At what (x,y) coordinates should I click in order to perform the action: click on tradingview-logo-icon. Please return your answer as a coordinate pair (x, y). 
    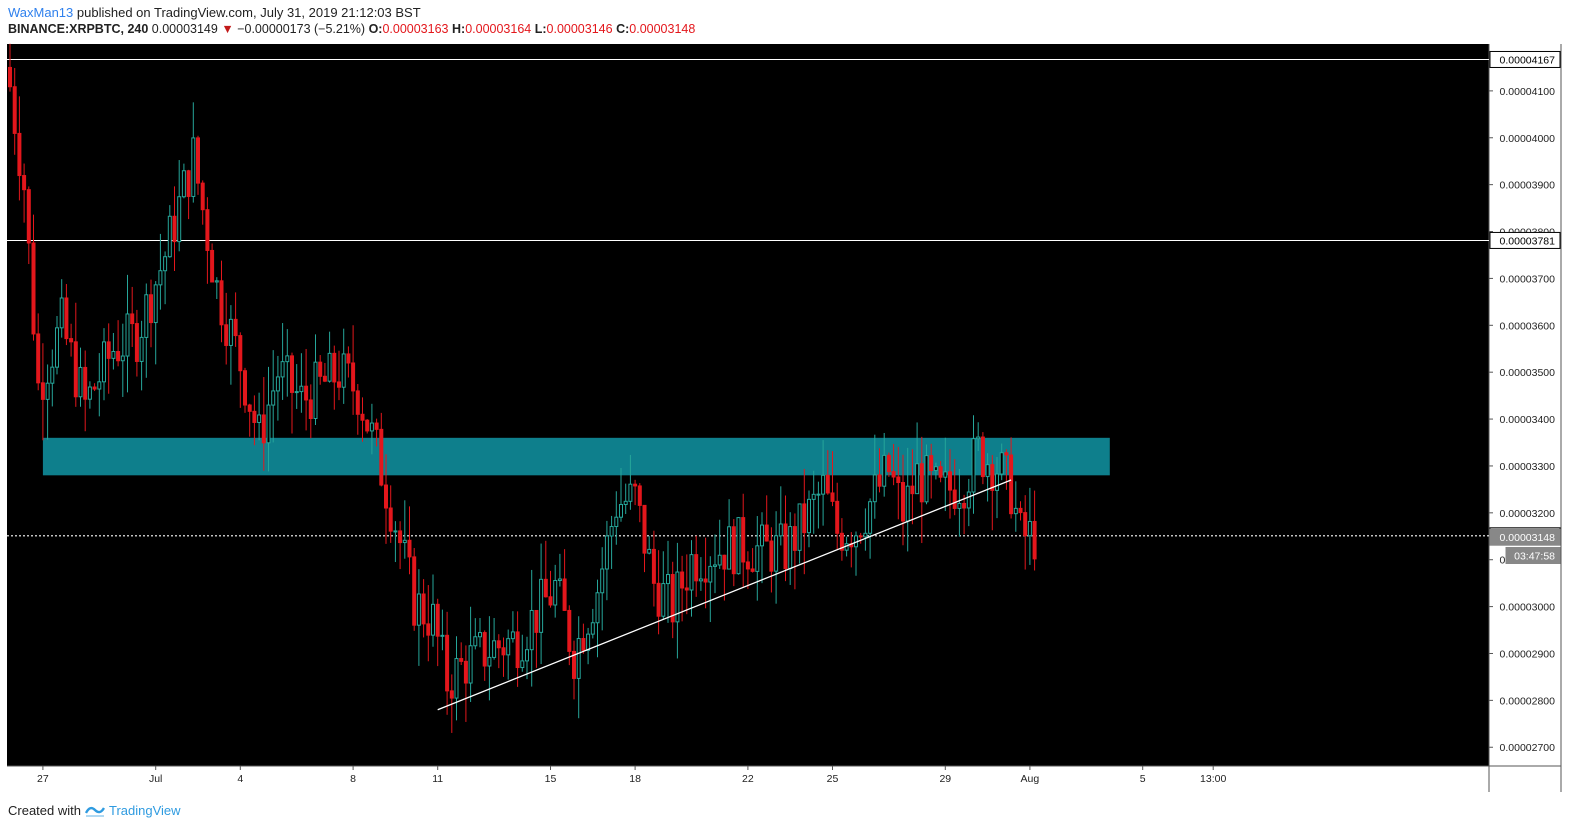
    Looking at the image, I should click on (94, 811).